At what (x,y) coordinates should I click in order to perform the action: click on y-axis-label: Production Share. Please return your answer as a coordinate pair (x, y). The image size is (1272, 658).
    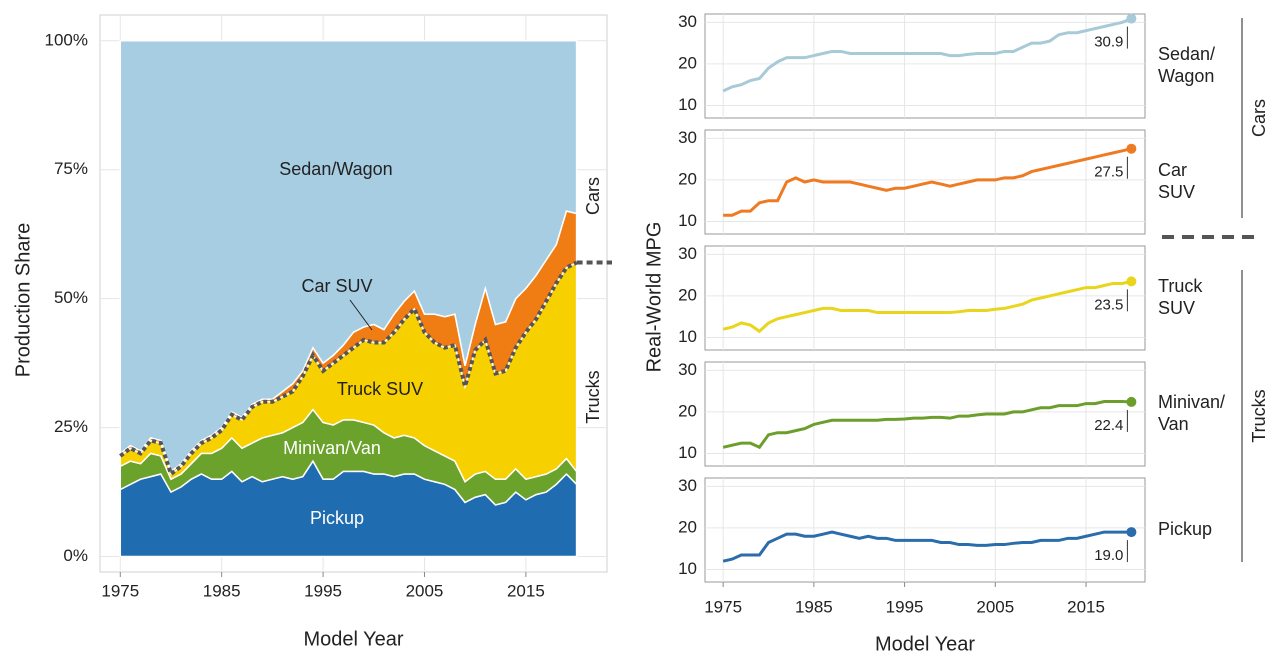
    Looking at the image, I should click on (23, 300).